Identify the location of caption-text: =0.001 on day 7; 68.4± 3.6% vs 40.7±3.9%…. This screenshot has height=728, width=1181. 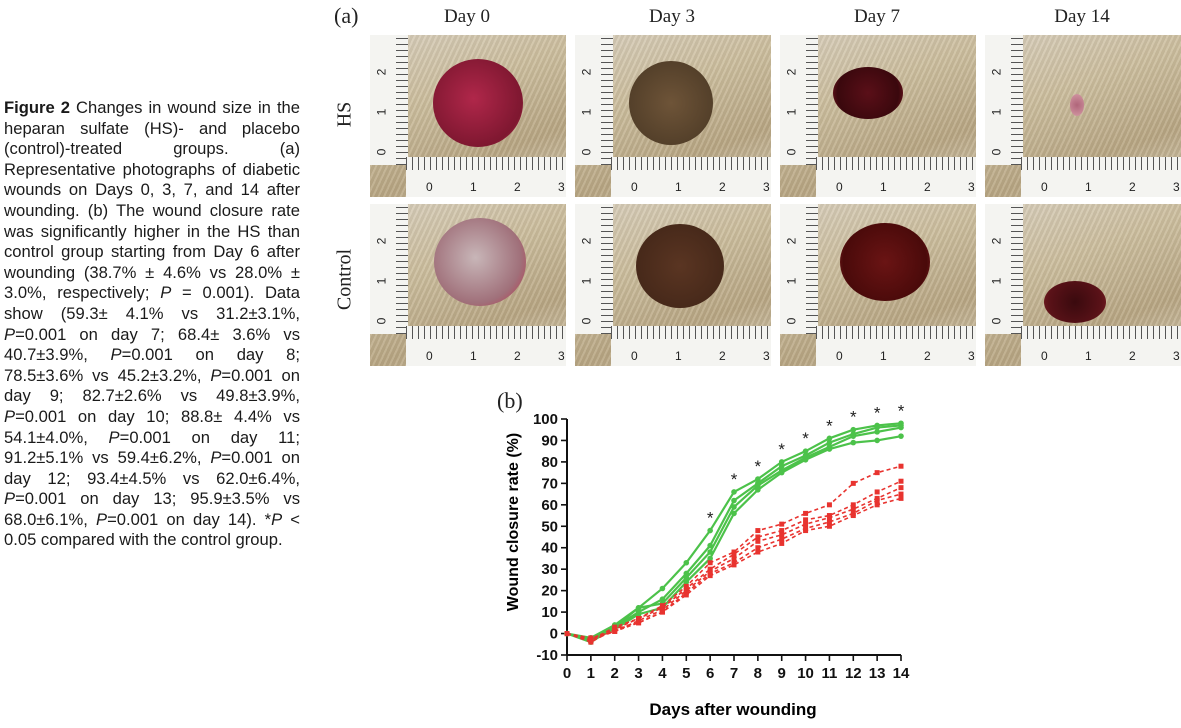
(152, 344).